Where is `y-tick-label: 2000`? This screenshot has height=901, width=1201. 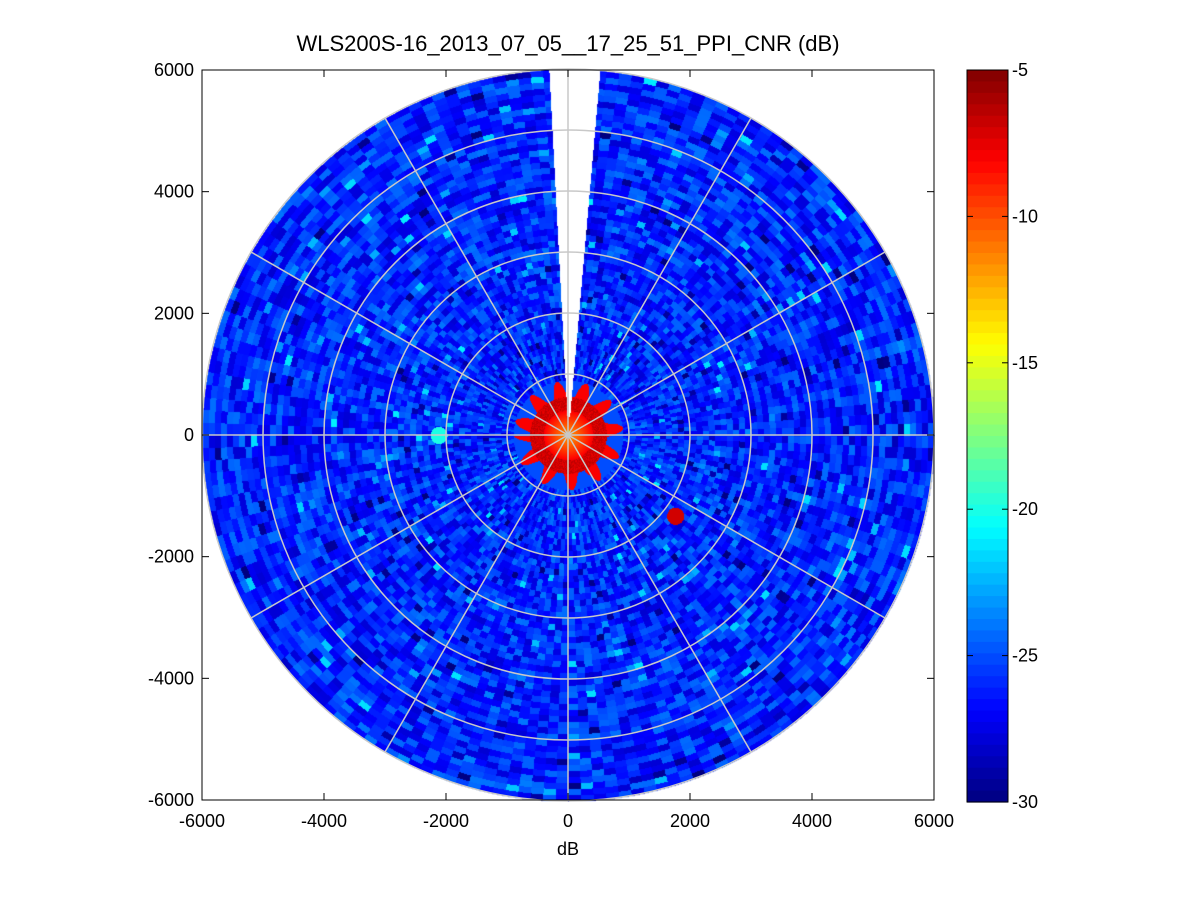 y-tick-label: 2000 is located at coordinates (174, 313).